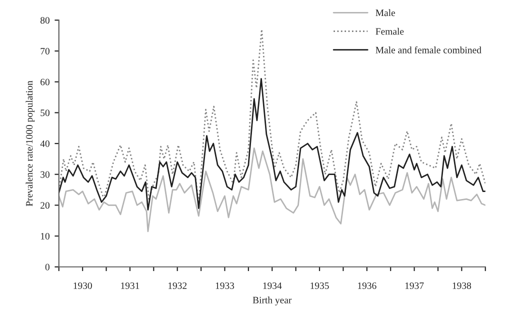  What do you see at coordinates (45, 51) in the screenshot?
I see `y-tick-label: 70` at bounding box center [45, 51].